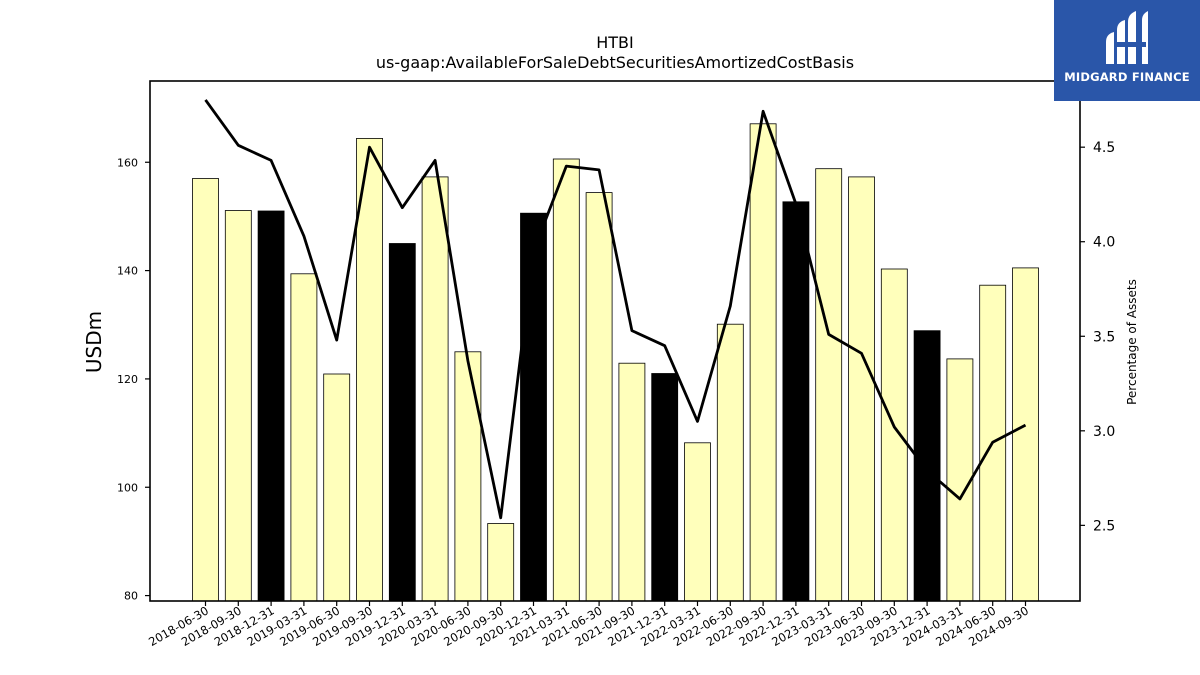  Describe the element at coordinates (127, 162) in the screenshot. I see `y-tick-label: 160` at that location.